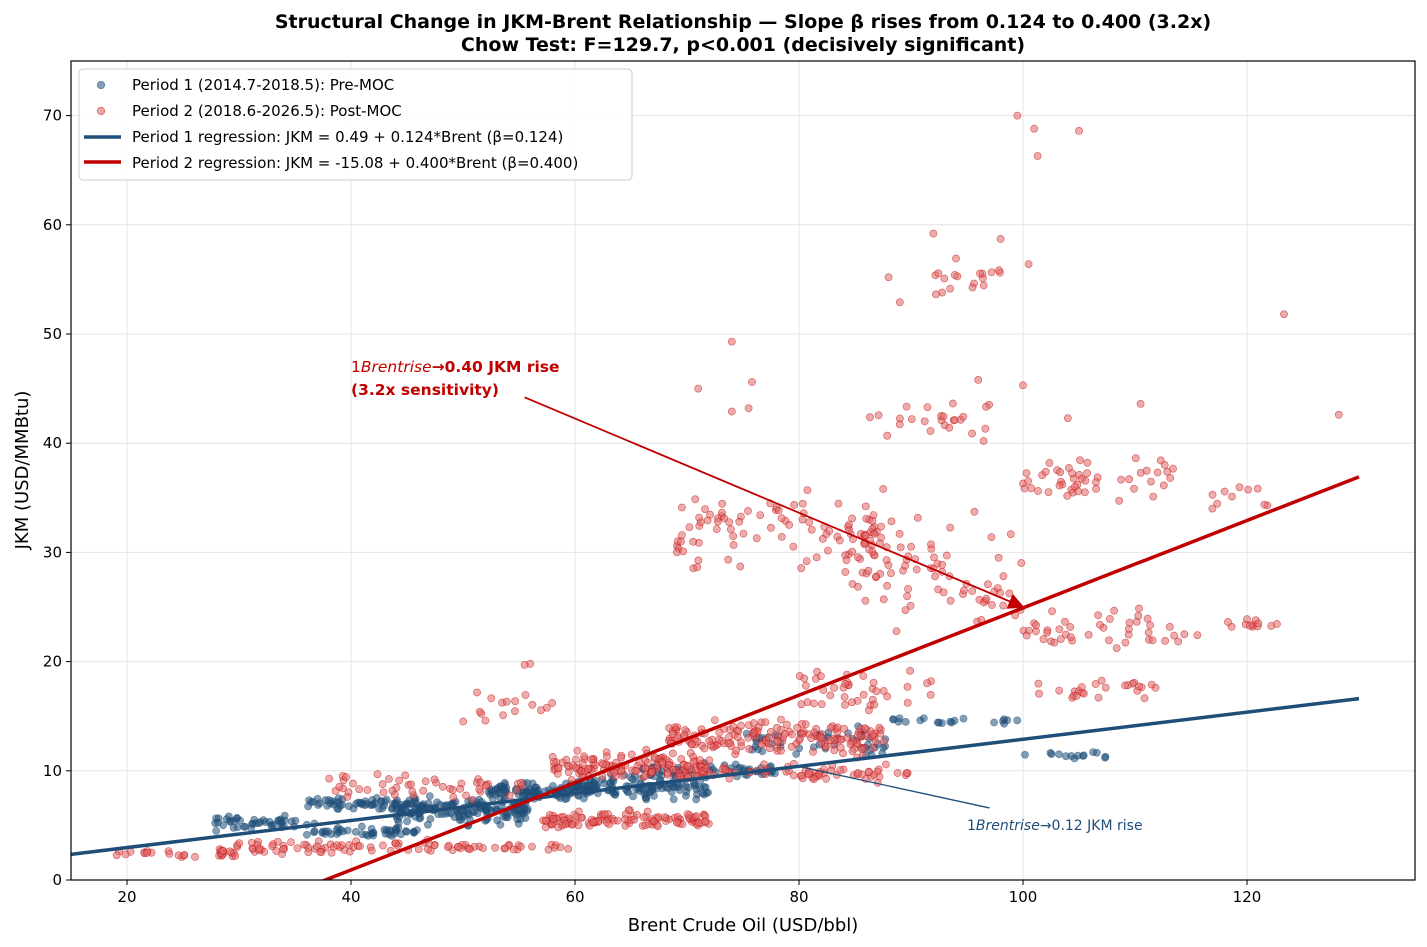  Describe the element at coordinates (52, 552) in the screenshot. I see `y-tick-label: 30` at that location.